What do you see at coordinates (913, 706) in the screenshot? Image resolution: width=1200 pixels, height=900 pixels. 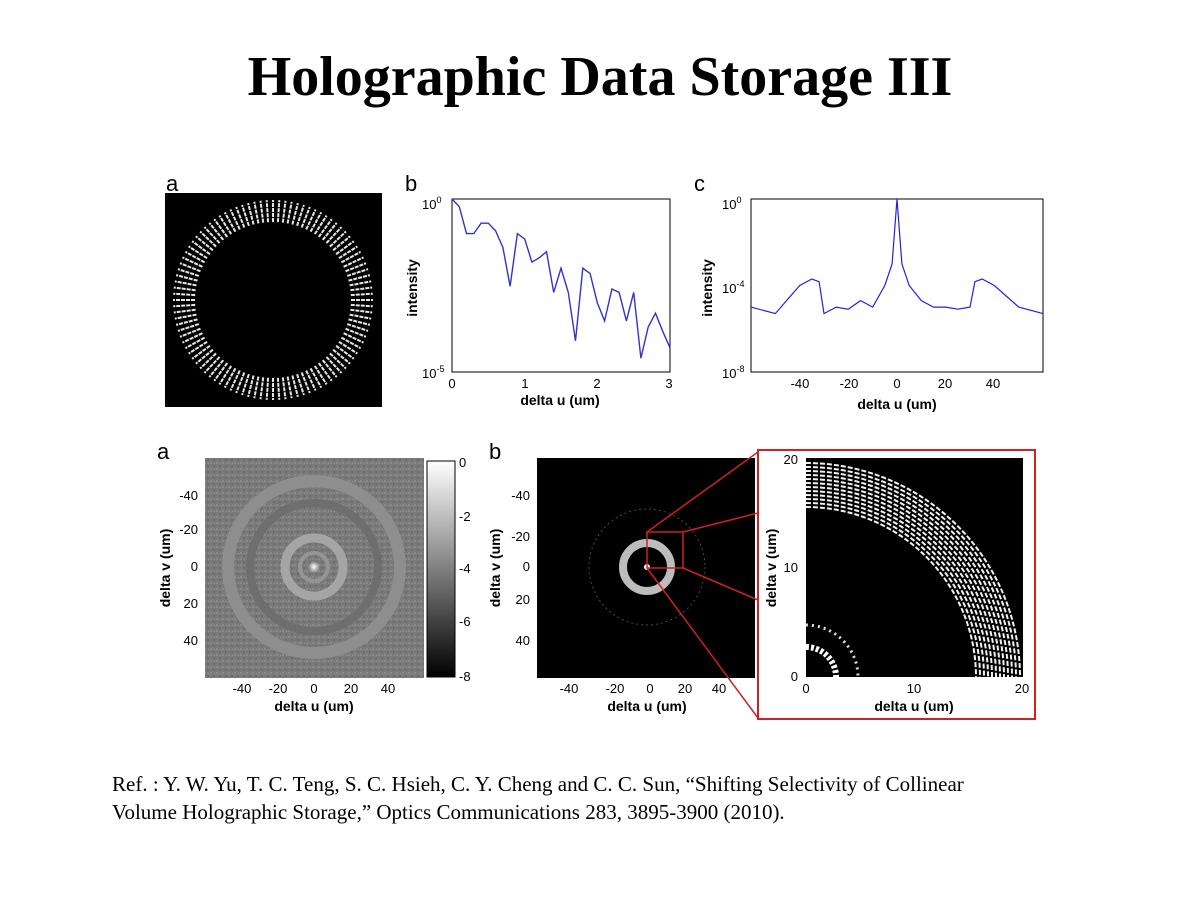 I see `xlabel-inset: delta u (um)` at bounding box center [913, 706].